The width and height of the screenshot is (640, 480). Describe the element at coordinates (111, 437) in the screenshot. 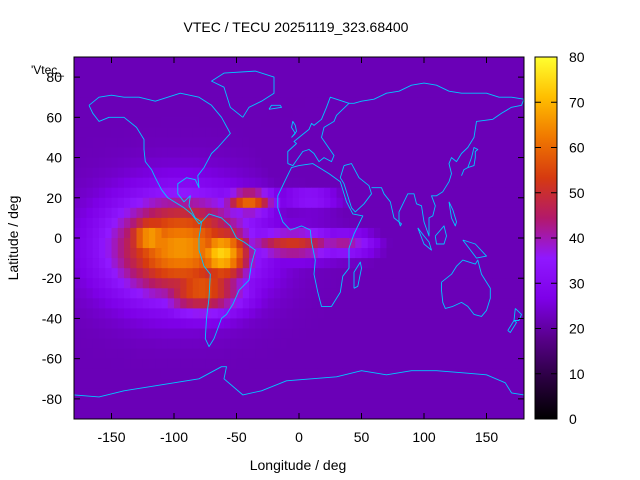

I see `x-tick-label: -150` at that location.